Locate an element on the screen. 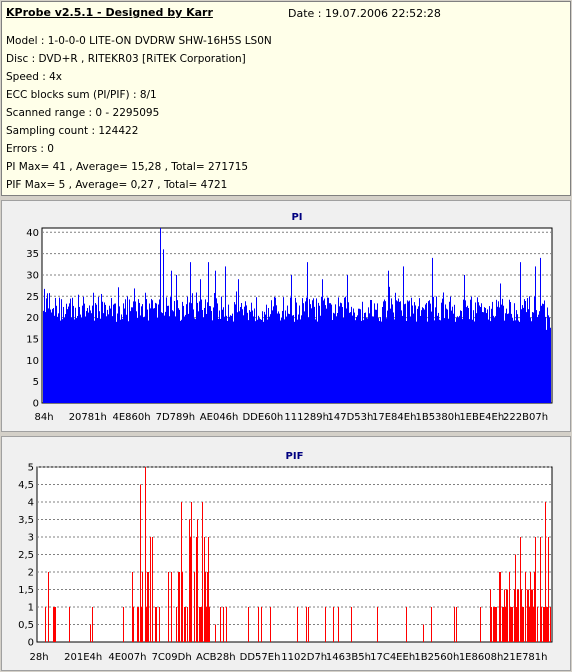 Image resolution: width=572 pixels, height=672 pixels. x-tick-label: 4E860h is located at coordinates (131, 417).